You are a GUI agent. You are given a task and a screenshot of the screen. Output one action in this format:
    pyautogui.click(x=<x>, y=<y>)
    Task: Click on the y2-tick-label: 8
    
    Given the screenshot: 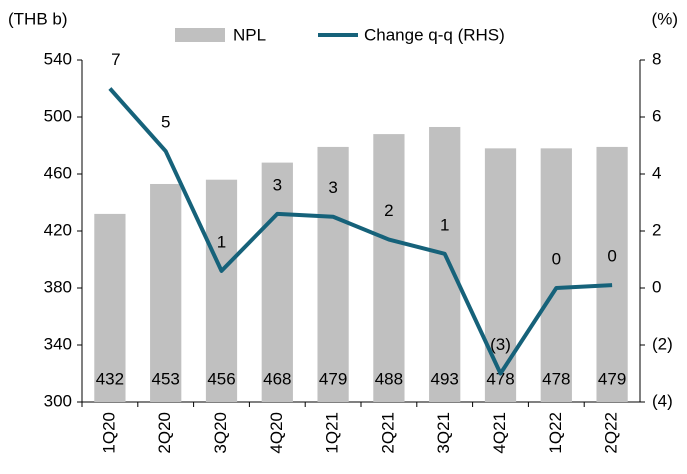 What is the action you would take?
    pyautogui.click(x=656, y=58)
    